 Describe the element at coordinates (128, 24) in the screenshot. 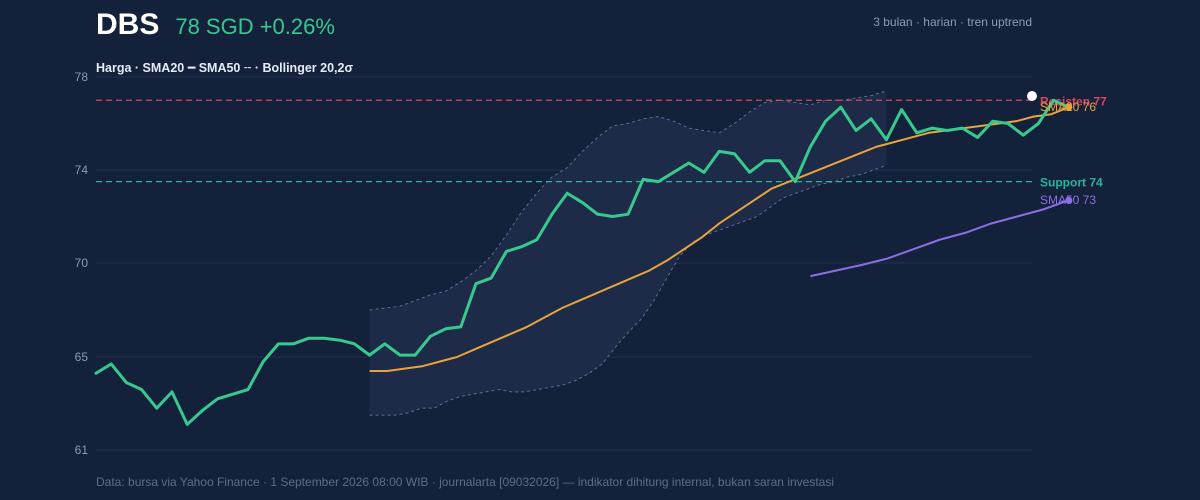

I see `ticker-symbol: DBS` at that location.